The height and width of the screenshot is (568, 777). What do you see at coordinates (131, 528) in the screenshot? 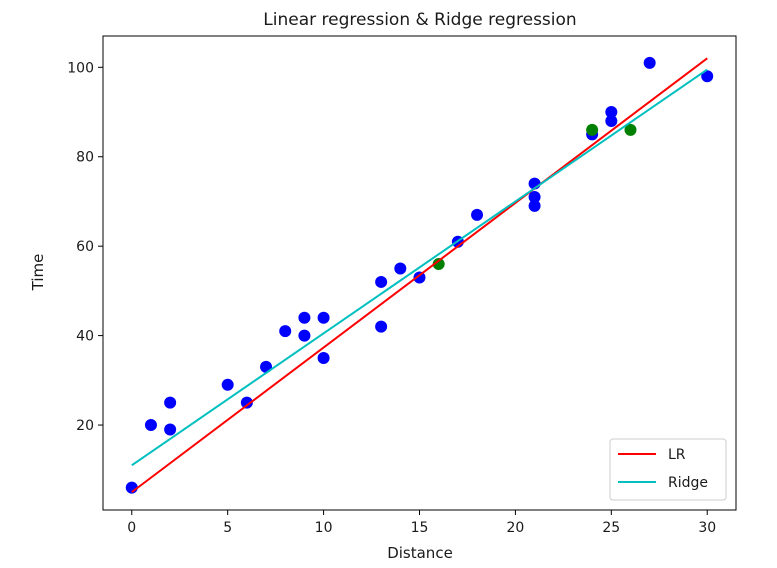
I see `x-tick-label: 0` at bounding box center [131, 528].